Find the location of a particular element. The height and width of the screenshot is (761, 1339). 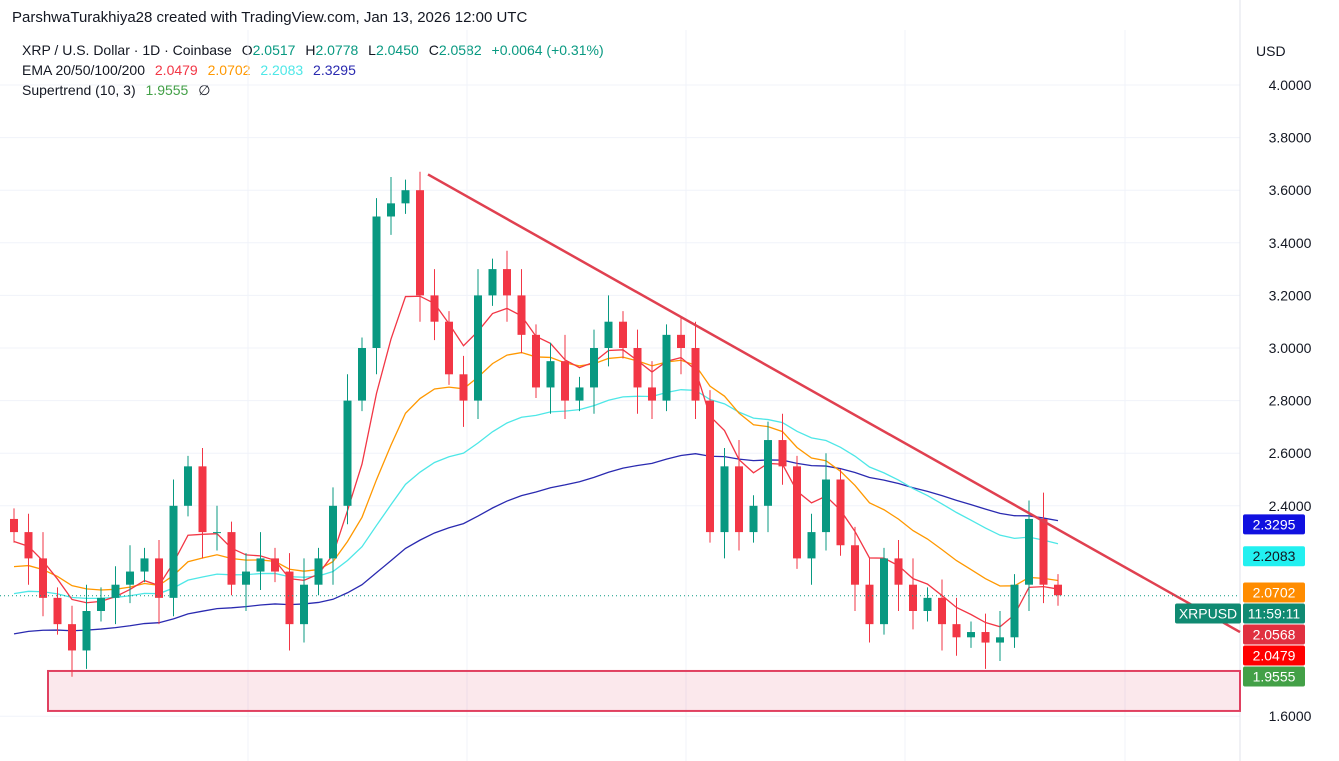

supertrend-legend: Supertrend (10, 3) 1.9555 ∅ is located at coordinates (119, 90).